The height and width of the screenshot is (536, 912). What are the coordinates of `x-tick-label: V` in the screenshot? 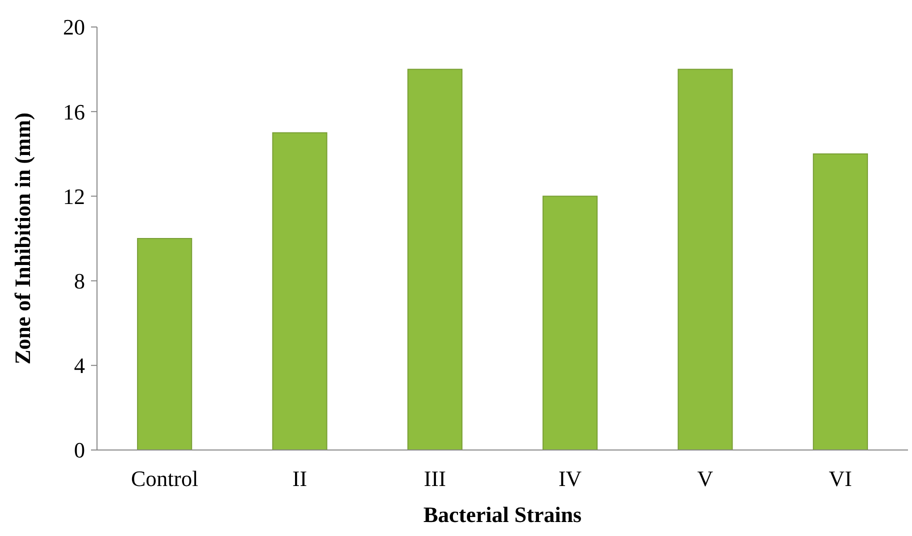 It's located at (705, 478).